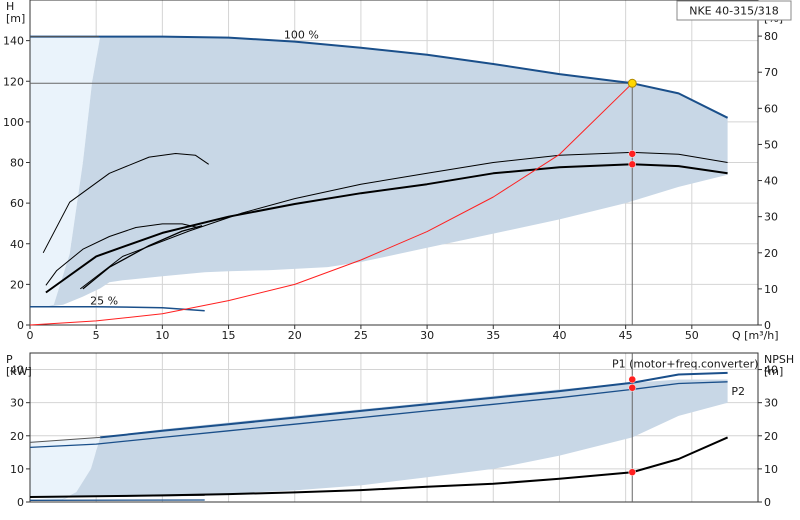 The width and height of the screenshot is (800, 520). What do you see at coordinates (301, 35) in the screenshot?
I see `curve-annotation: 100 %` at bounding box center [301, 35].